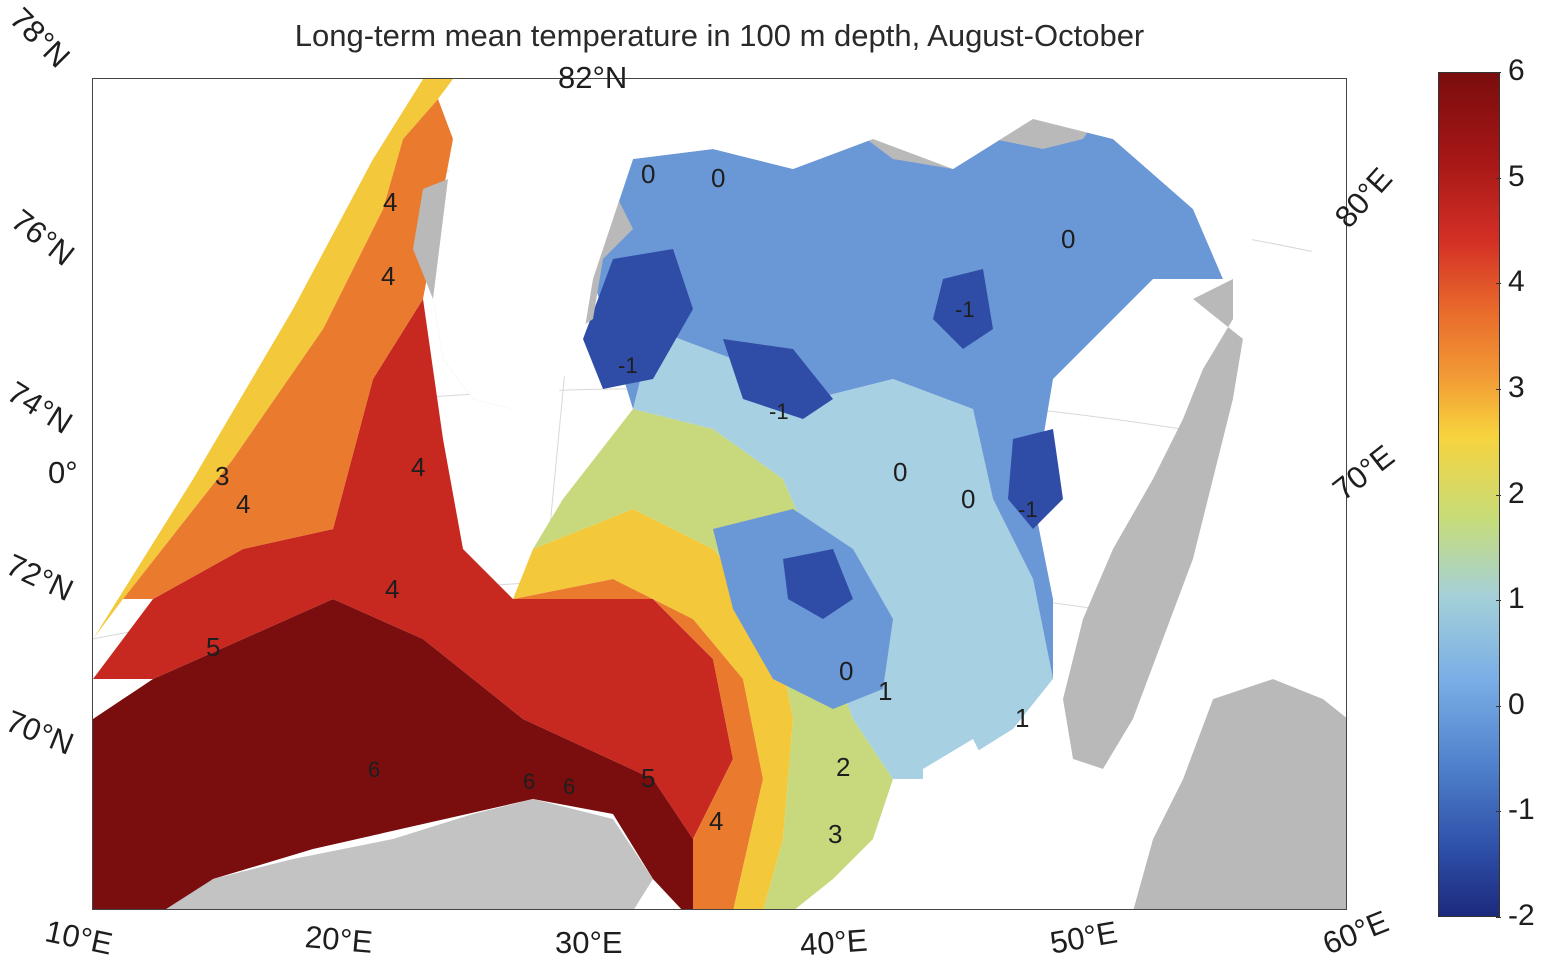 Image resolution: width=1558 pixels, height=972 pixels. What do you see at coordinates (1521, 915) in the screenshot?
I see `colorbar-tick-label: -2` at bounding box center [1521, 915].